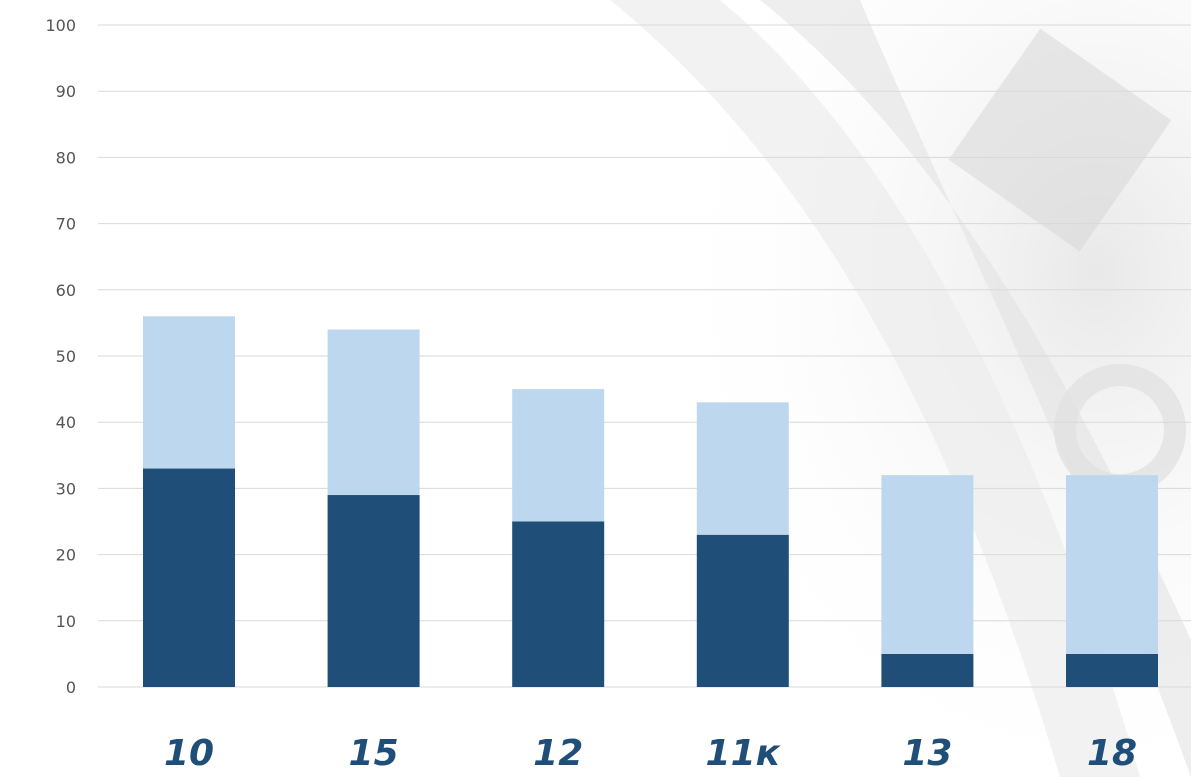  Describe the element at coordinates (66, 555) in the screenshot. I see `y-tick-label: 20` at that location.